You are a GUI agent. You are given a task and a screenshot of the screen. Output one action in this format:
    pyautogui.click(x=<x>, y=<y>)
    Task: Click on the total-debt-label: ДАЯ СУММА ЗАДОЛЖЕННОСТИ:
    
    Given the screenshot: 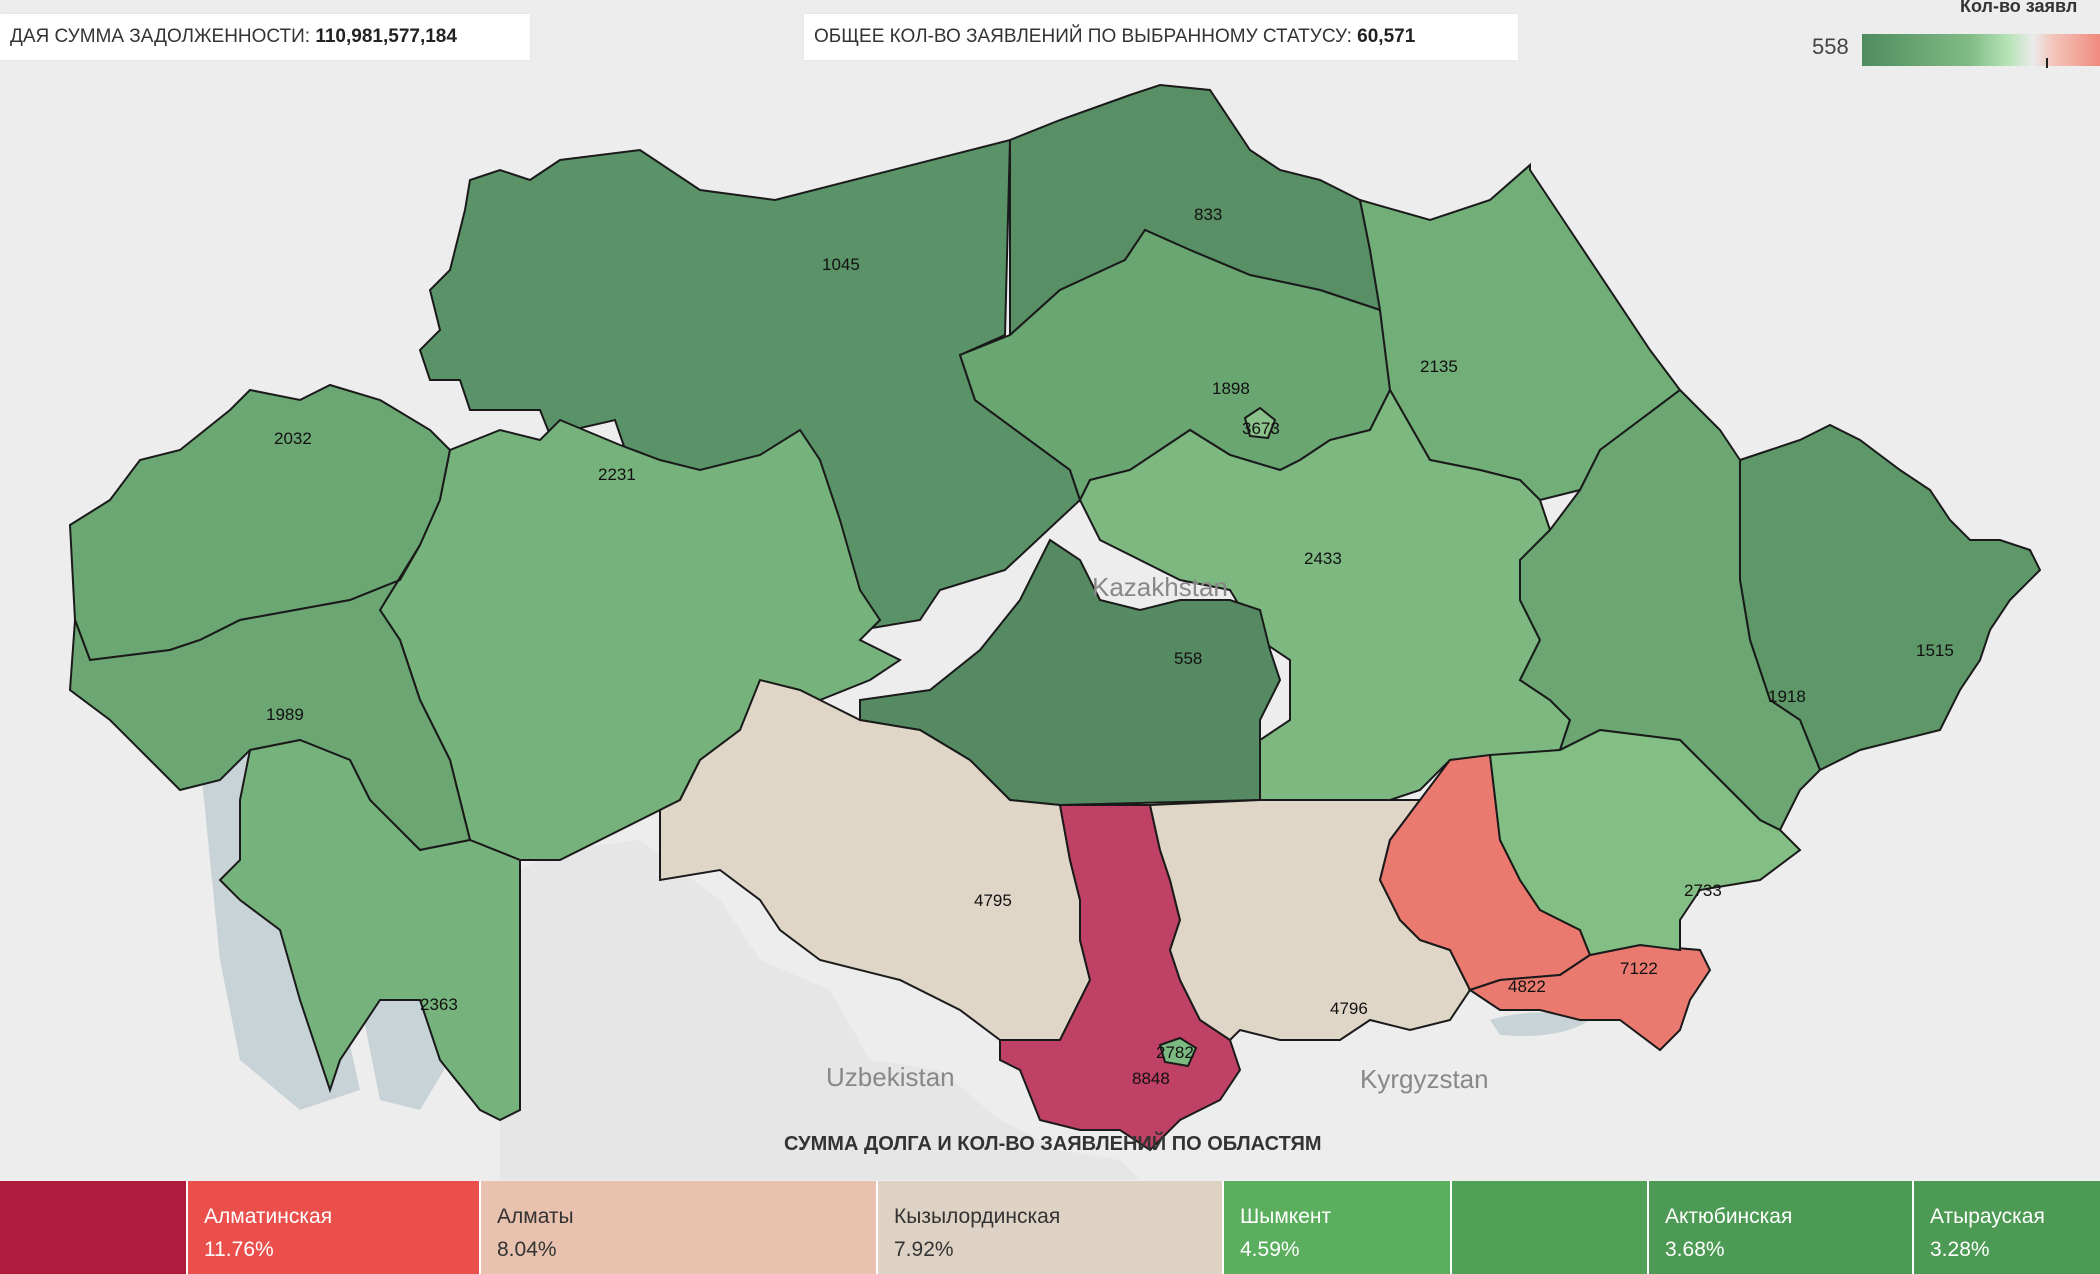 What is the action you would take?
    pyautogui.click(x=160, y=36)
    